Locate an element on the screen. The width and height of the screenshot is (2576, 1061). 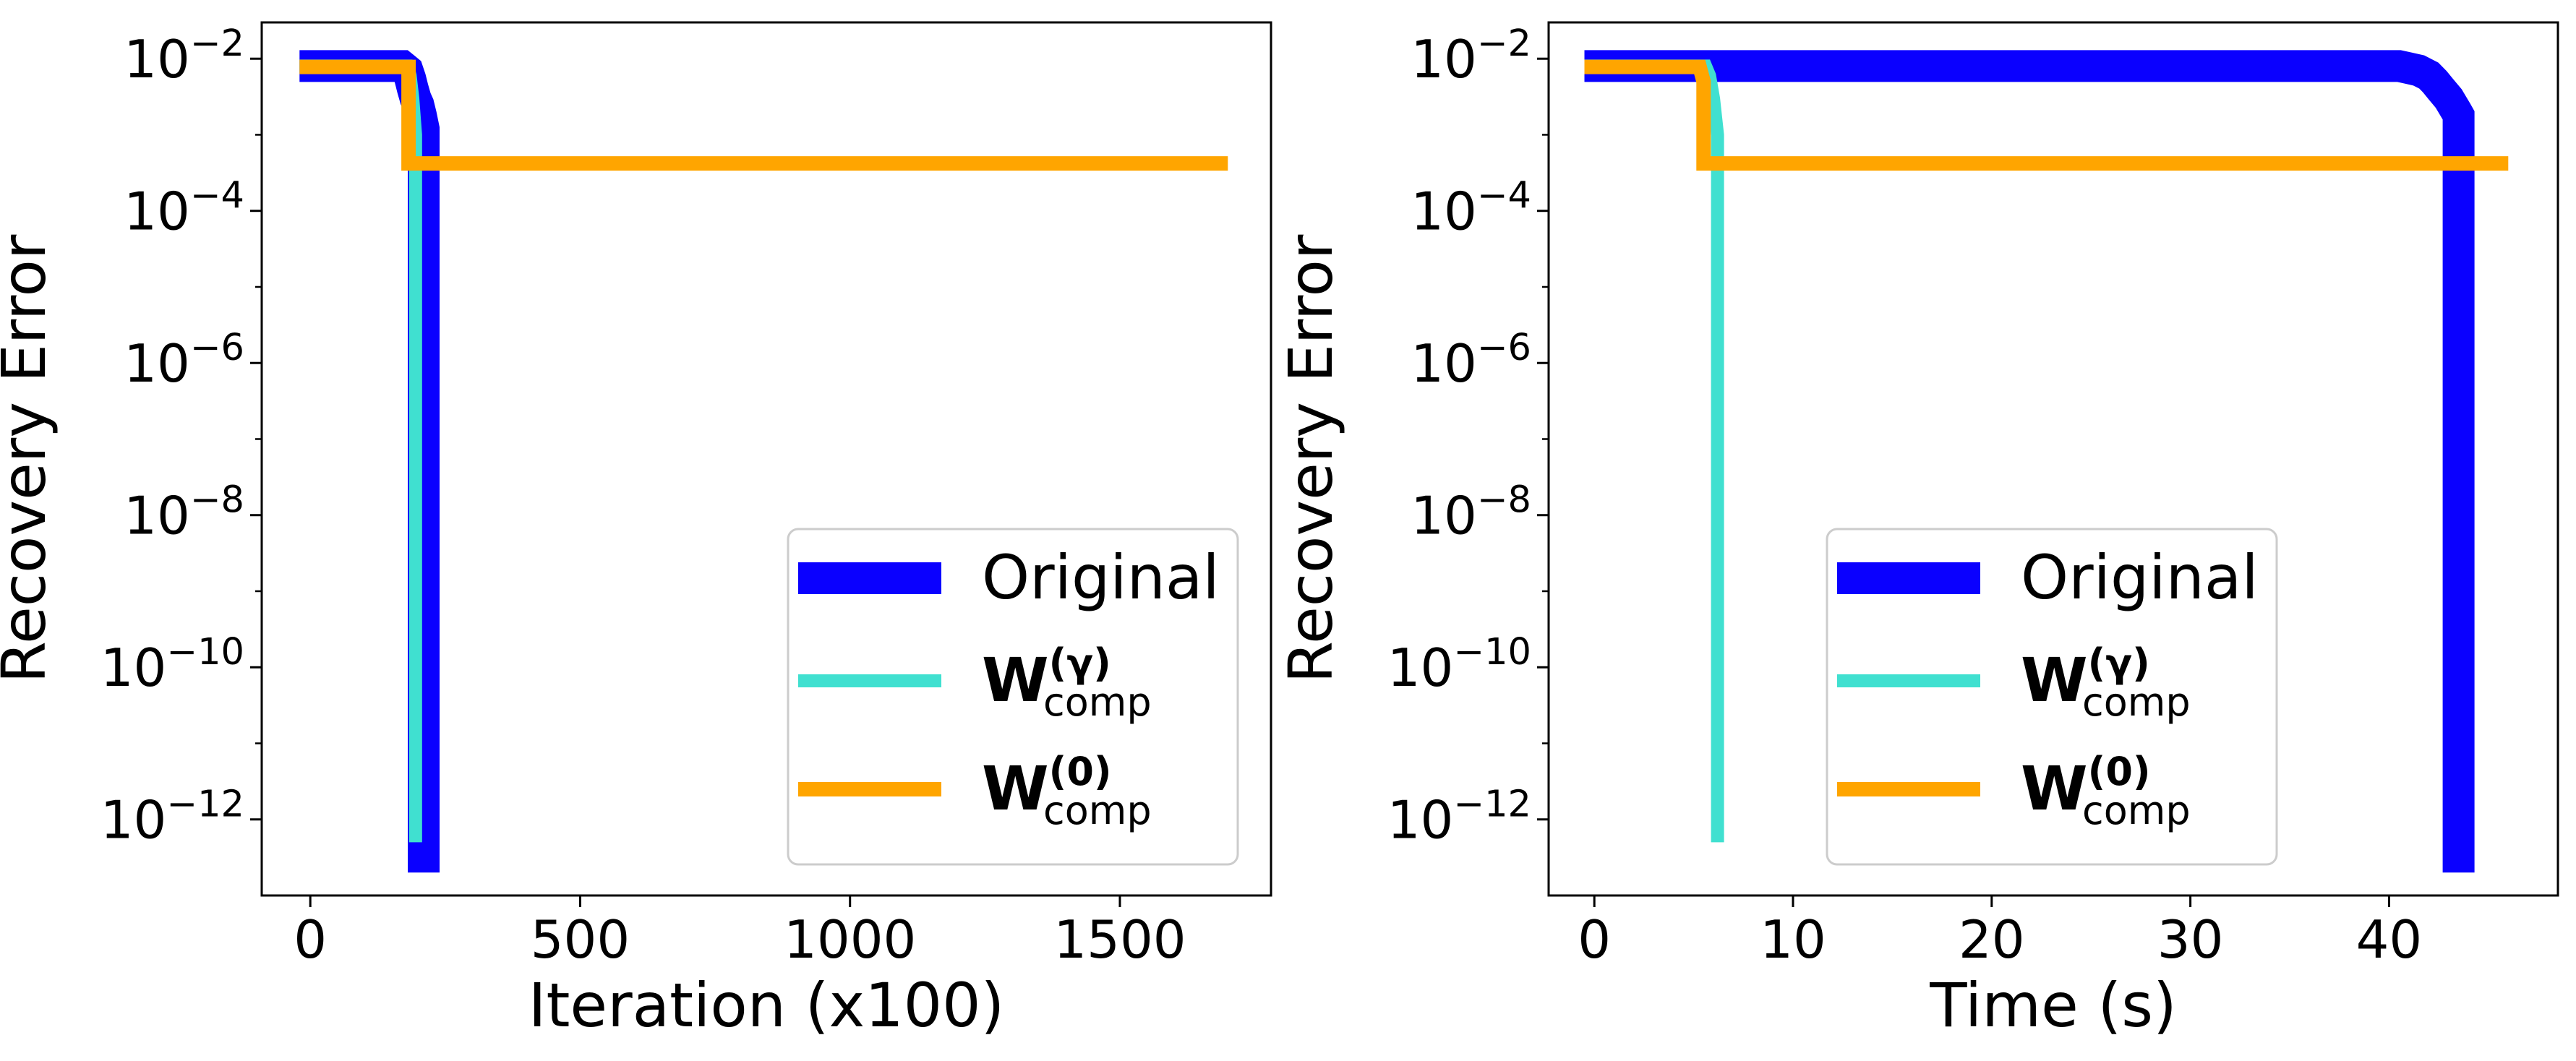
x-tick-label: 40 is located at coordinates (2390, 939).